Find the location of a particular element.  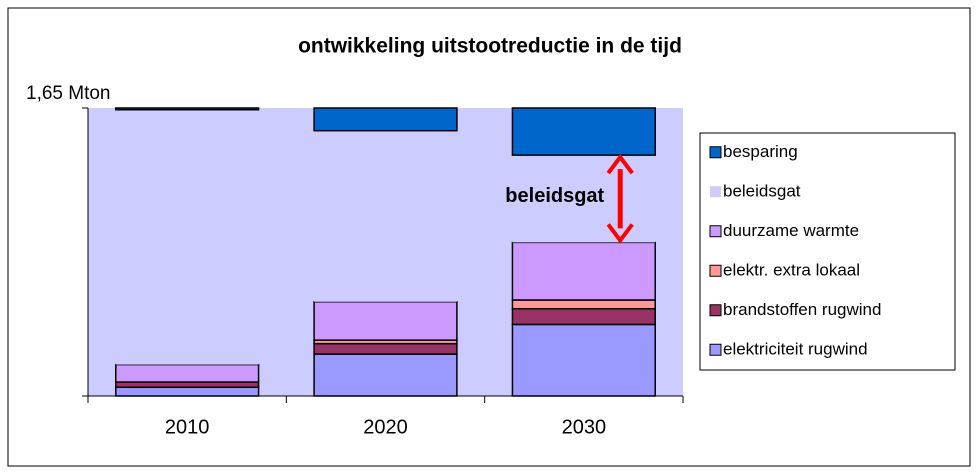

chart-title: ontwikkeling uitstootreductie in de tijd is located at coordinates (490, 46).